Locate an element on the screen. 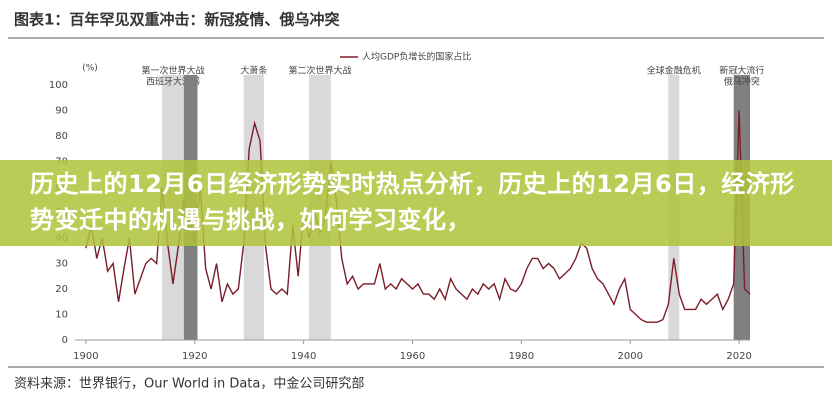 The width and height of the screenshot is (832, 400). region-label: 俄乌冲突 is located at coordinates (742, 82).